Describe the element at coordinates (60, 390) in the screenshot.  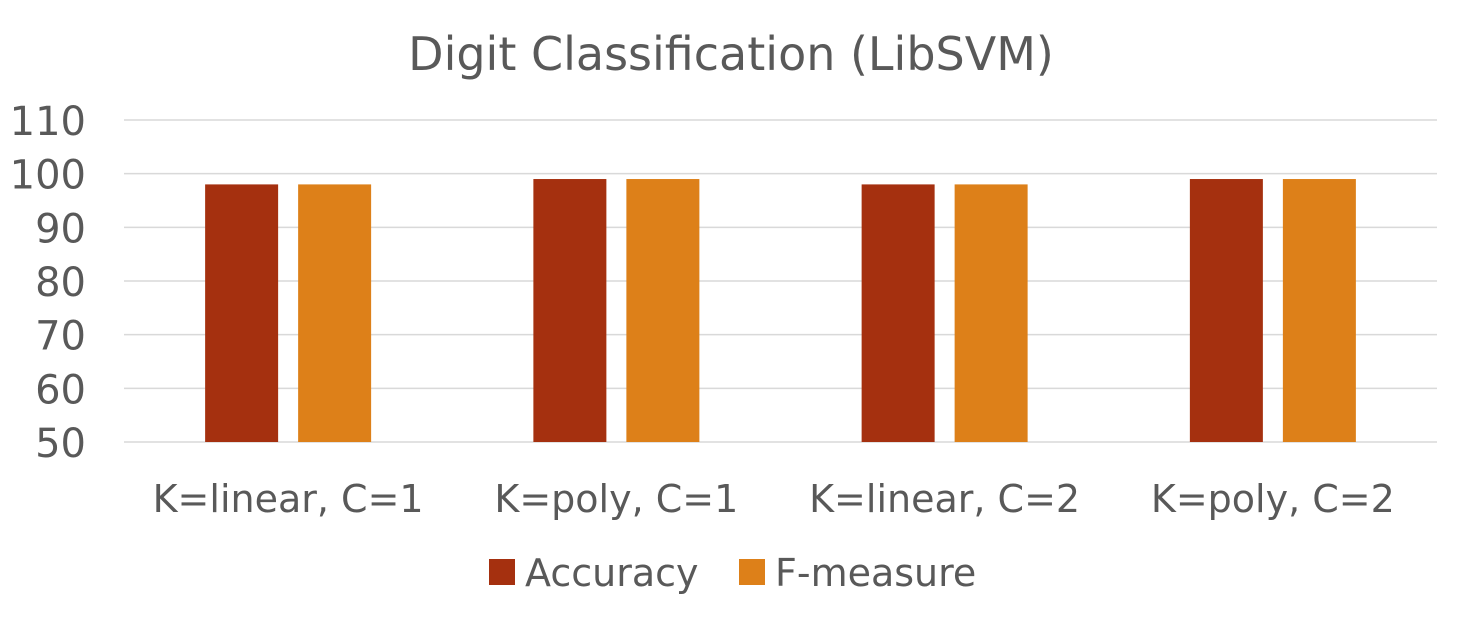
I see `y-tick-label: 60` at that location.